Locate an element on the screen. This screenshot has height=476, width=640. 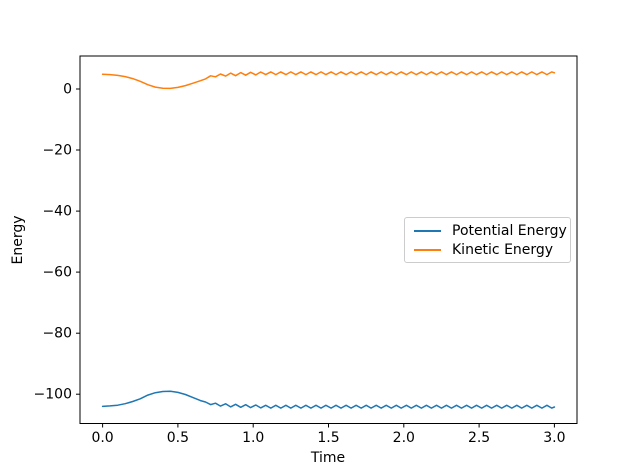
y-tick-label: 0 is located at coordinates (67, 90).